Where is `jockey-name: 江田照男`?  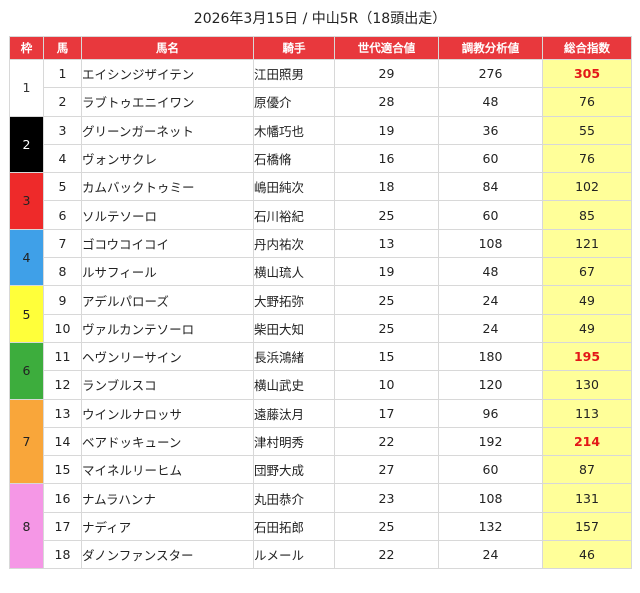
jockey-name: 江田照男 is located at coordinates (294, 73).